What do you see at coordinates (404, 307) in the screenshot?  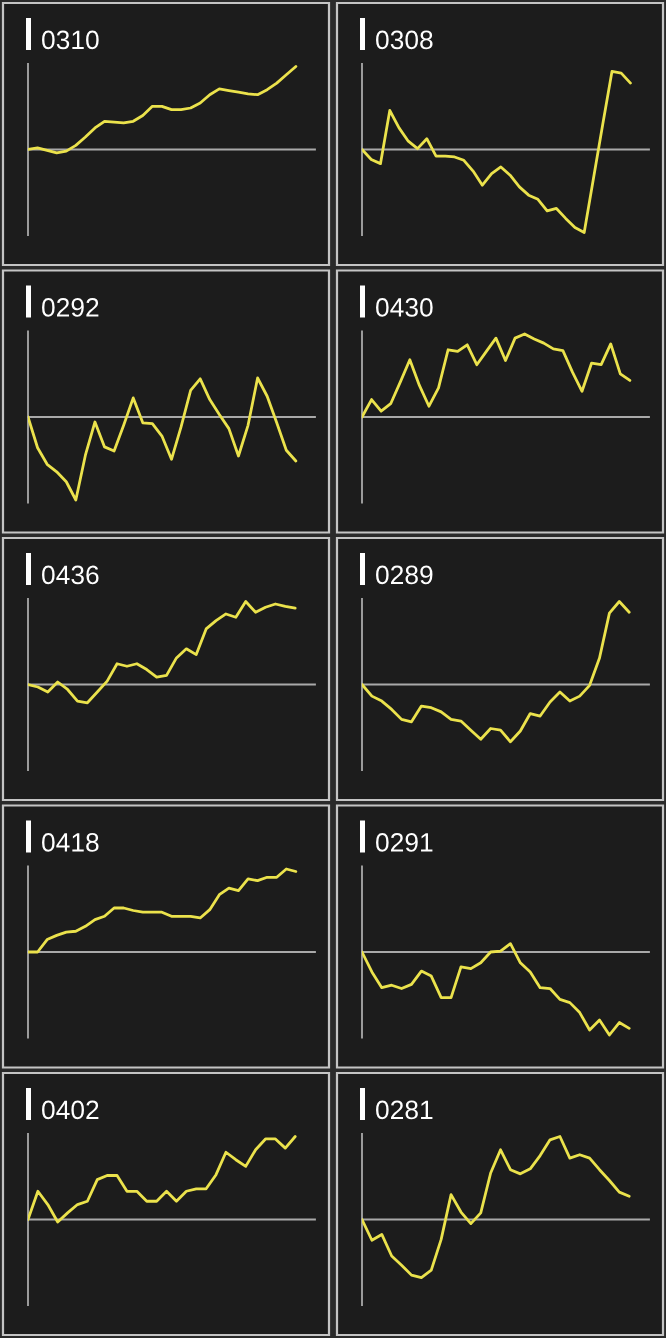 I see `chart-title: 0430` at bounding box center [404, 307].